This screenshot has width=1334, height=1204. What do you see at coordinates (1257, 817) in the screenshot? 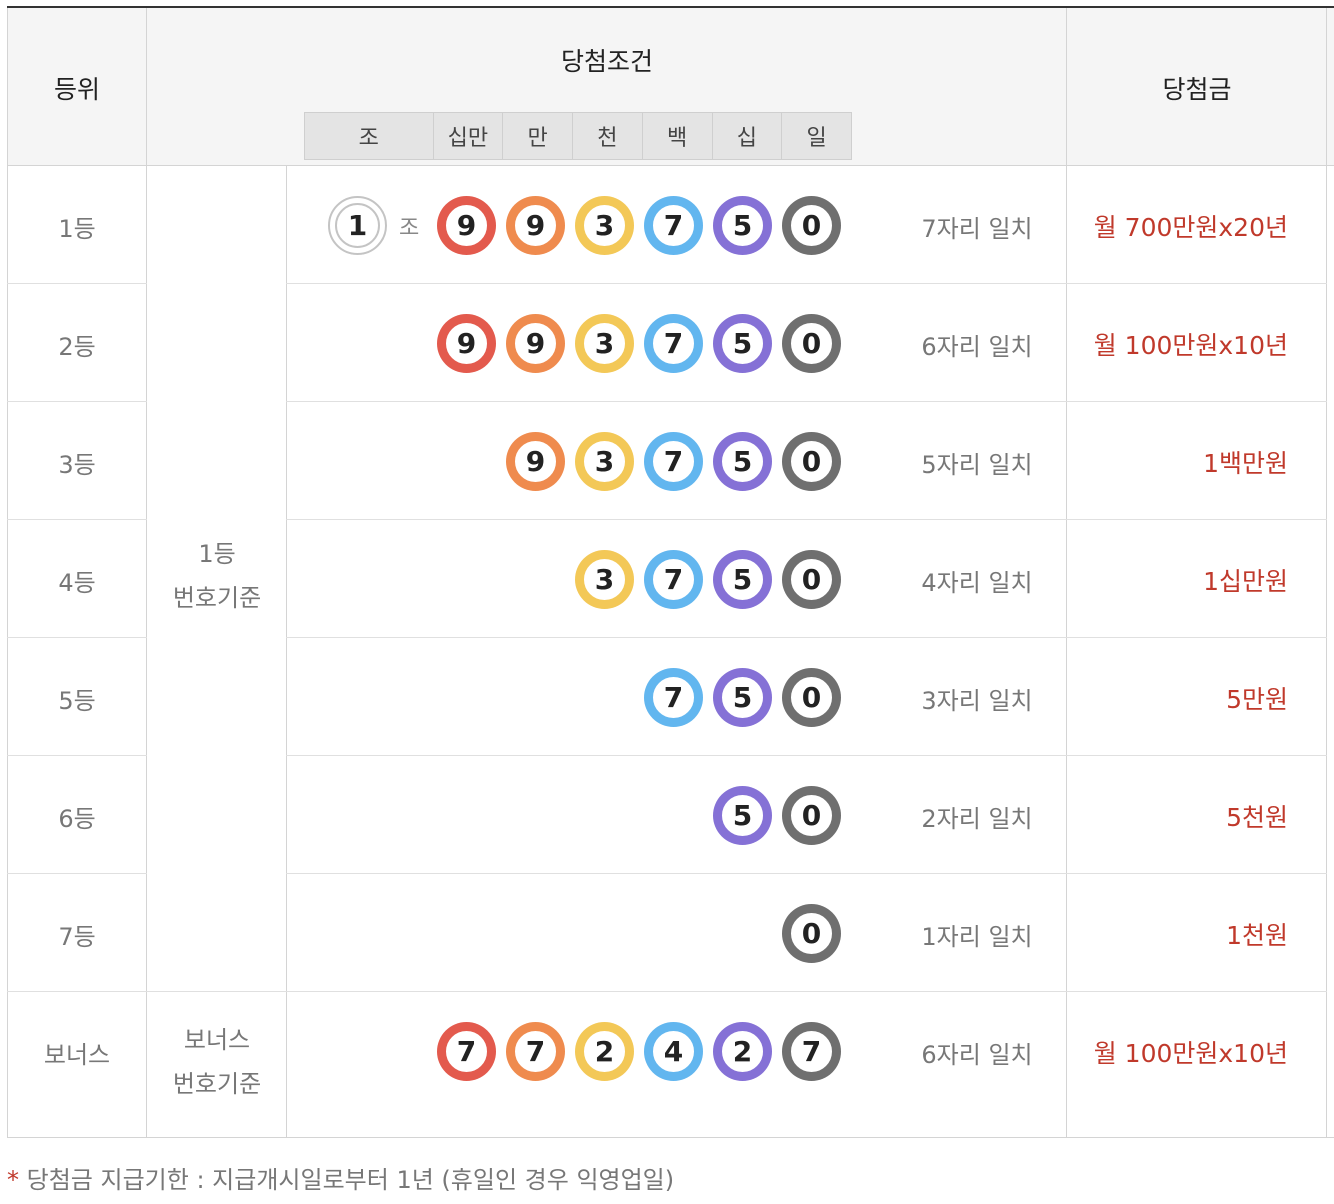
I see `prize-amount: 5천원` at bounding box center [1257, 817].